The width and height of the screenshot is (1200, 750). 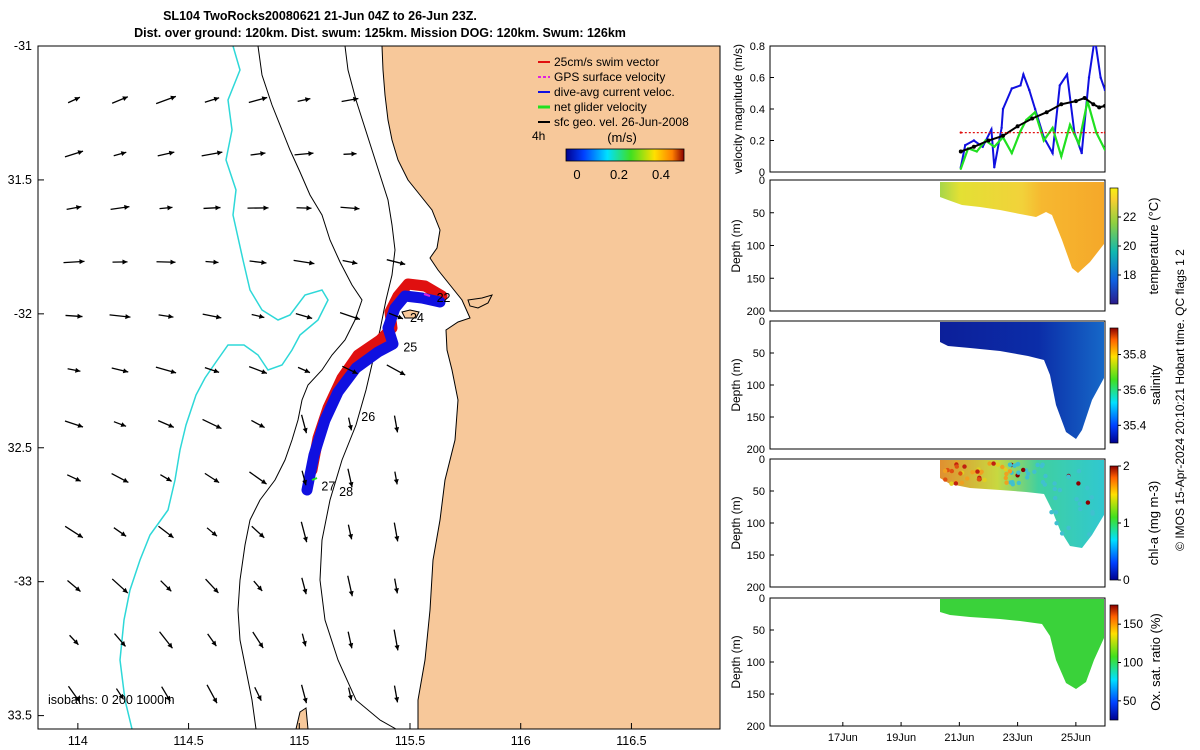 I want to click on date-x-tick-label: 23Jun, so click(x=1018, y=738).